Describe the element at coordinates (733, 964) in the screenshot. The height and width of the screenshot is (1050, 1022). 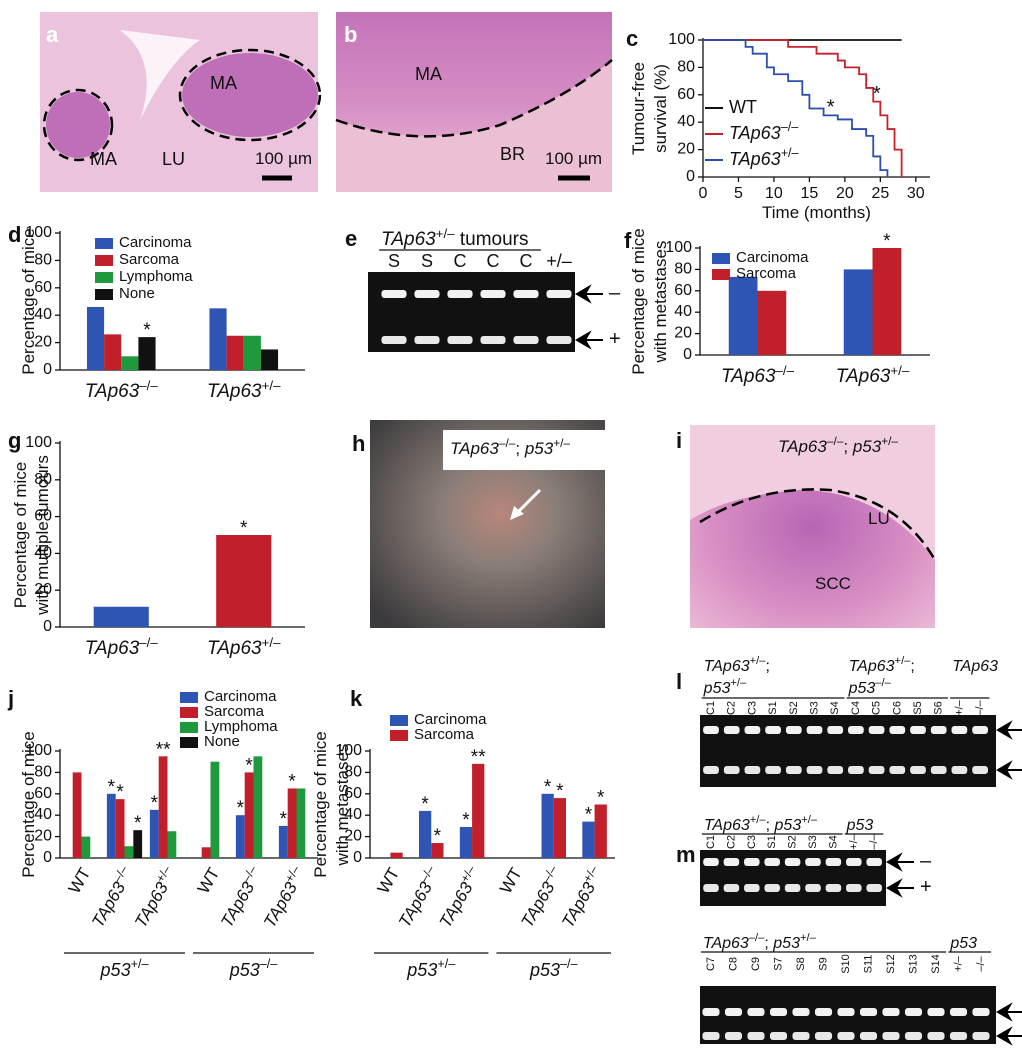
I see `lane-label: C8` at that location.